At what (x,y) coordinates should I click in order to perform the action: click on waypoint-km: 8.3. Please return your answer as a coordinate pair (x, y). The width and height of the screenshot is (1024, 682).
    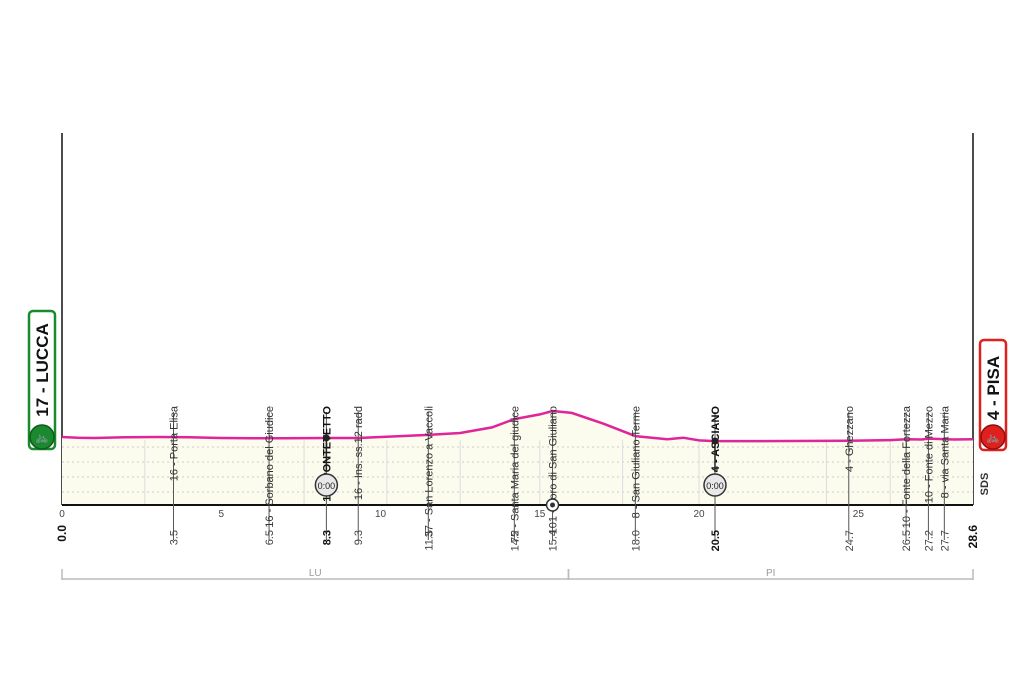
    Looking at the image, I should click on (327, 537).